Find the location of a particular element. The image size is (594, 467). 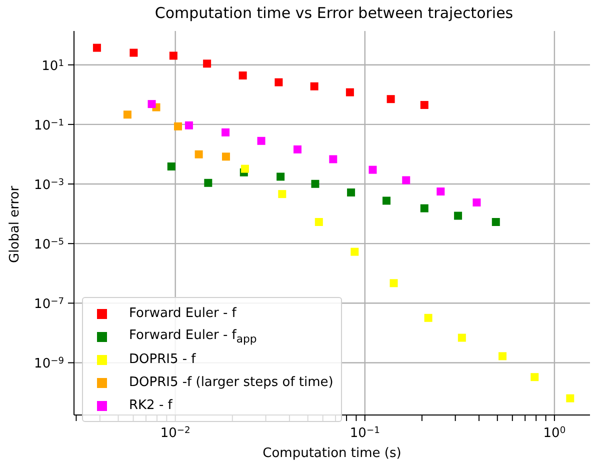

y-tick-label: 10$^{−1}$ is located at coordinates (49, 126).